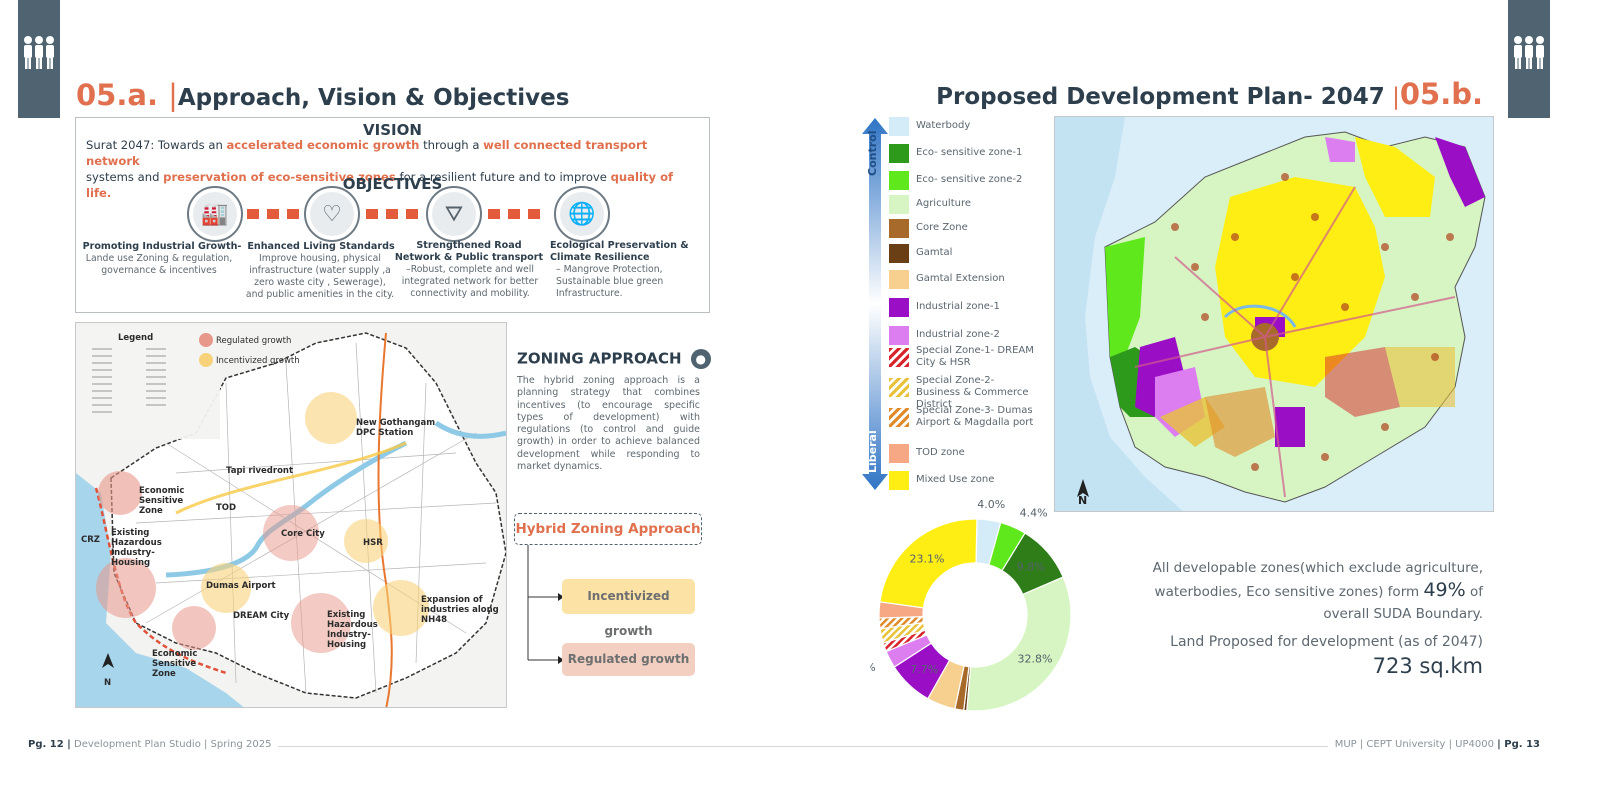 This screenshot has width=1600, height=799. I want to click on hybrid-zoning-box: Hybrid Zoning Approach, so click(608, 529).